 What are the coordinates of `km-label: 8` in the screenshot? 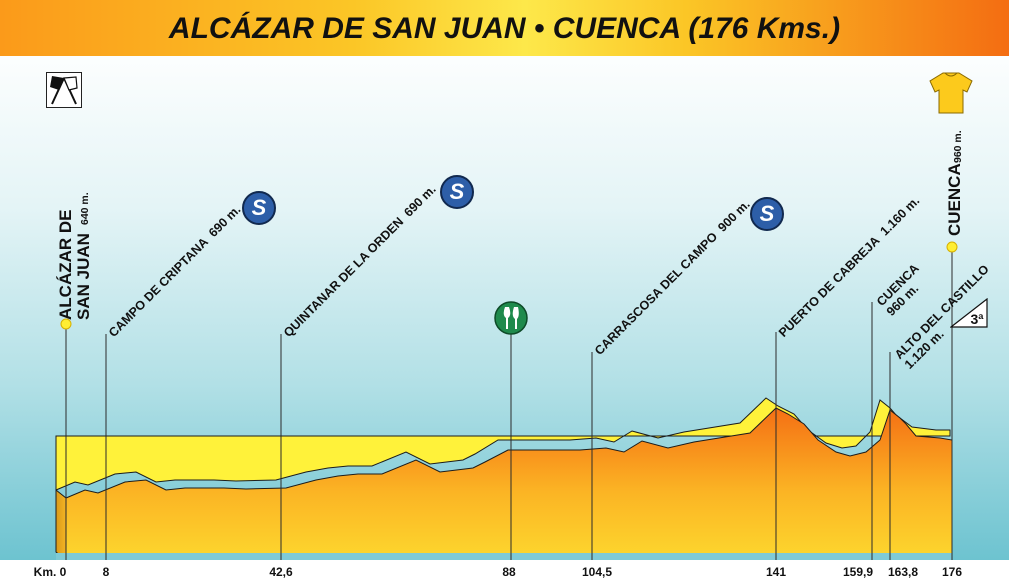 It's located at (106, 572).